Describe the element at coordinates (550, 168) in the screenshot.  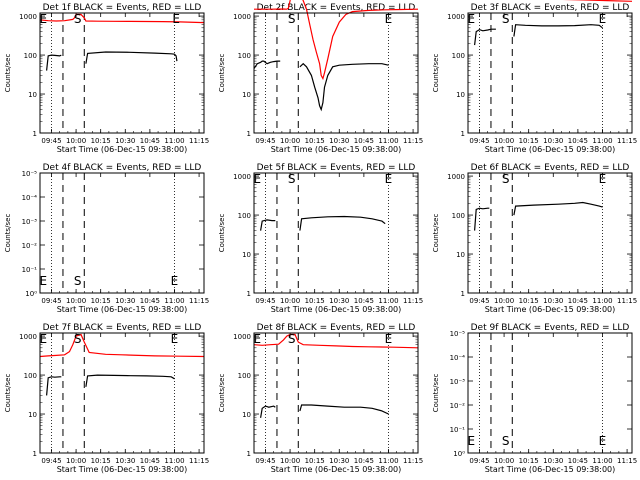
I see `panel-title: Det 6f BLACK = Events, RED = LLD` at that location.